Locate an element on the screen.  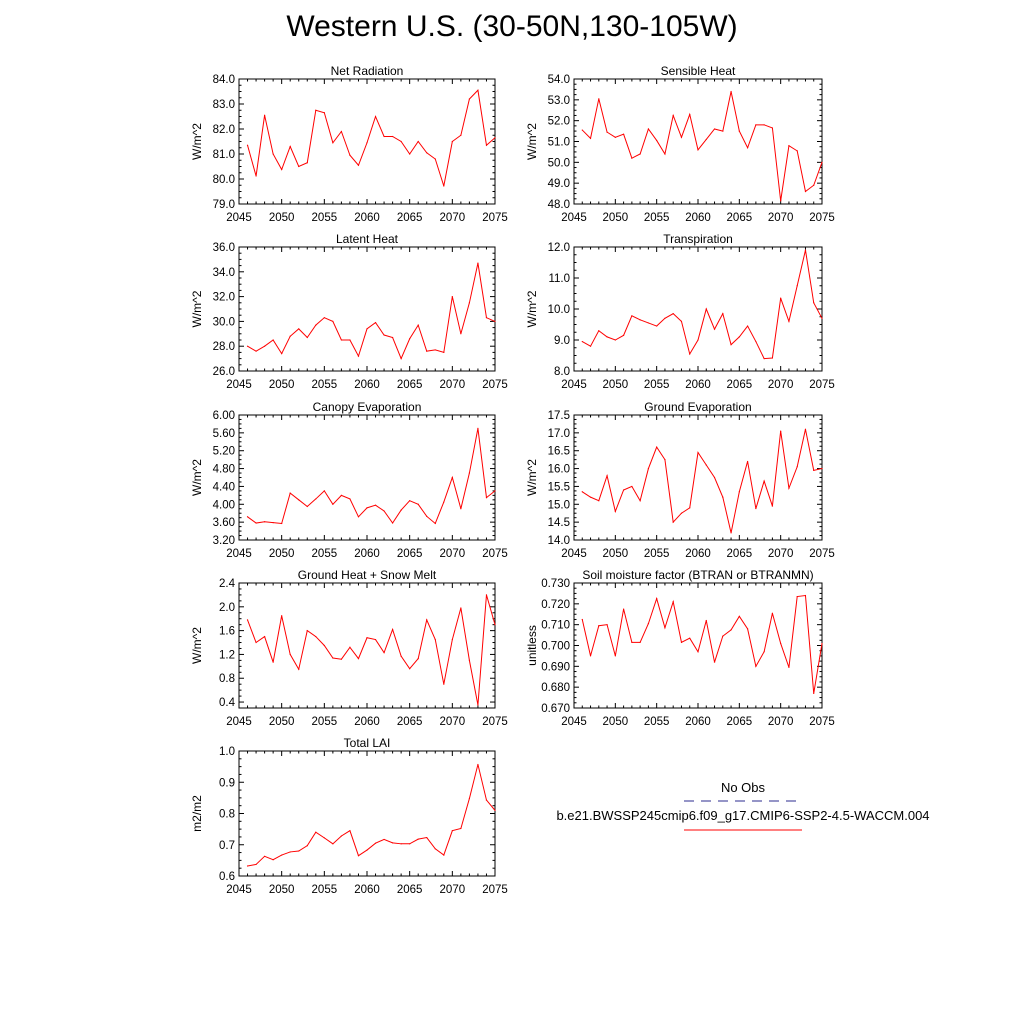
y-tick-label: 79.0 is located at coordinates (224, 205).